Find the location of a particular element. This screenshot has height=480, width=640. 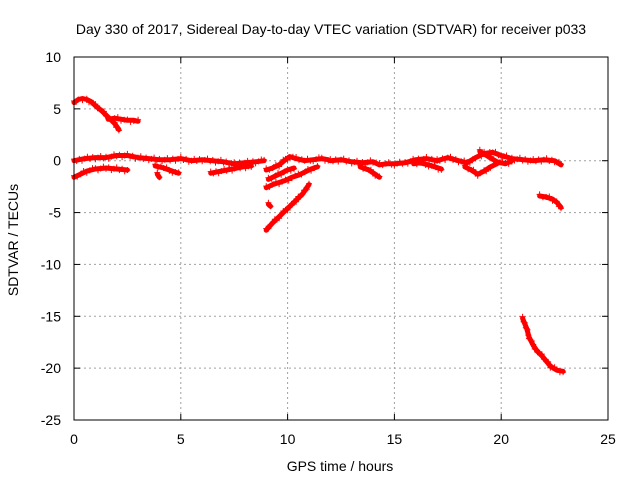

x-tick-label: 10 is located at coordinates (288, 439).